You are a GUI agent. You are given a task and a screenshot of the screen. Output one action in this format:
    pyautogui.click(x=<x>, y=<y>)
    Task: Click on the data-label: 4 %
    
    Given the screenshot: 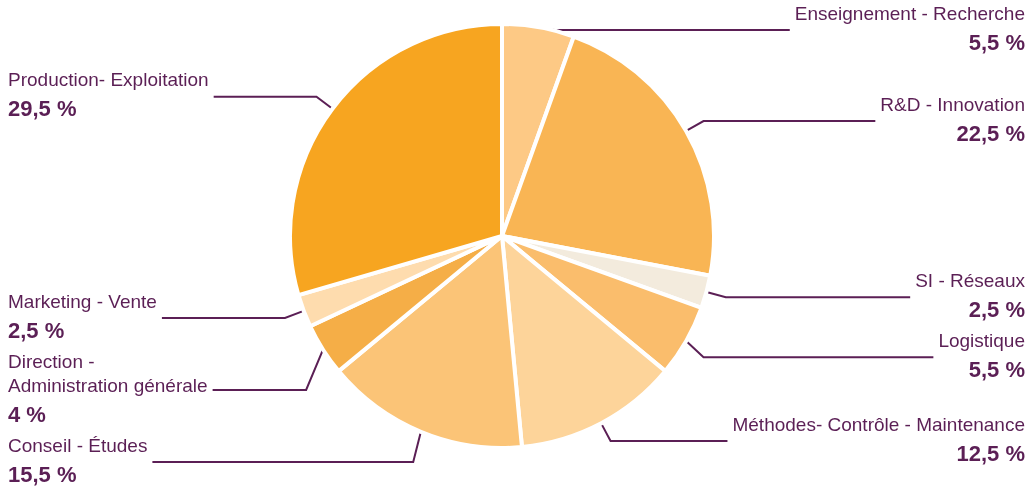 What is the action you would take?
    pyautogui.click(x=27, y=414)
    